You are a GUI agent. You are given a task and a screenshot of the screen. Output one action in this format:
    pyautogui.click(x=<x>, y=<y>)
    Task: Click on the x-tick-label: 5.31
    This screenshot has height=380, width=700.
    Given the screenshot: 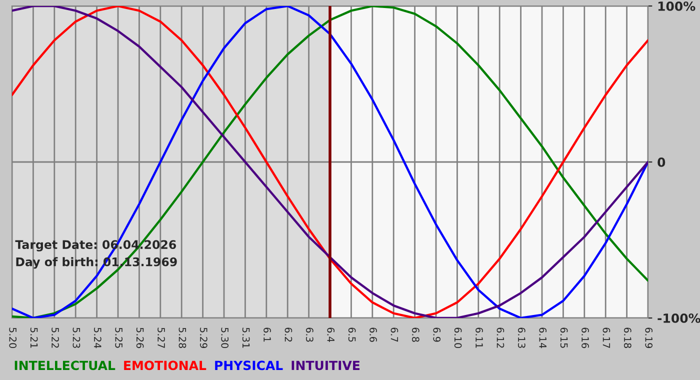 What is the action you would take?
    pyautogui.click(x=246, y=338)
    